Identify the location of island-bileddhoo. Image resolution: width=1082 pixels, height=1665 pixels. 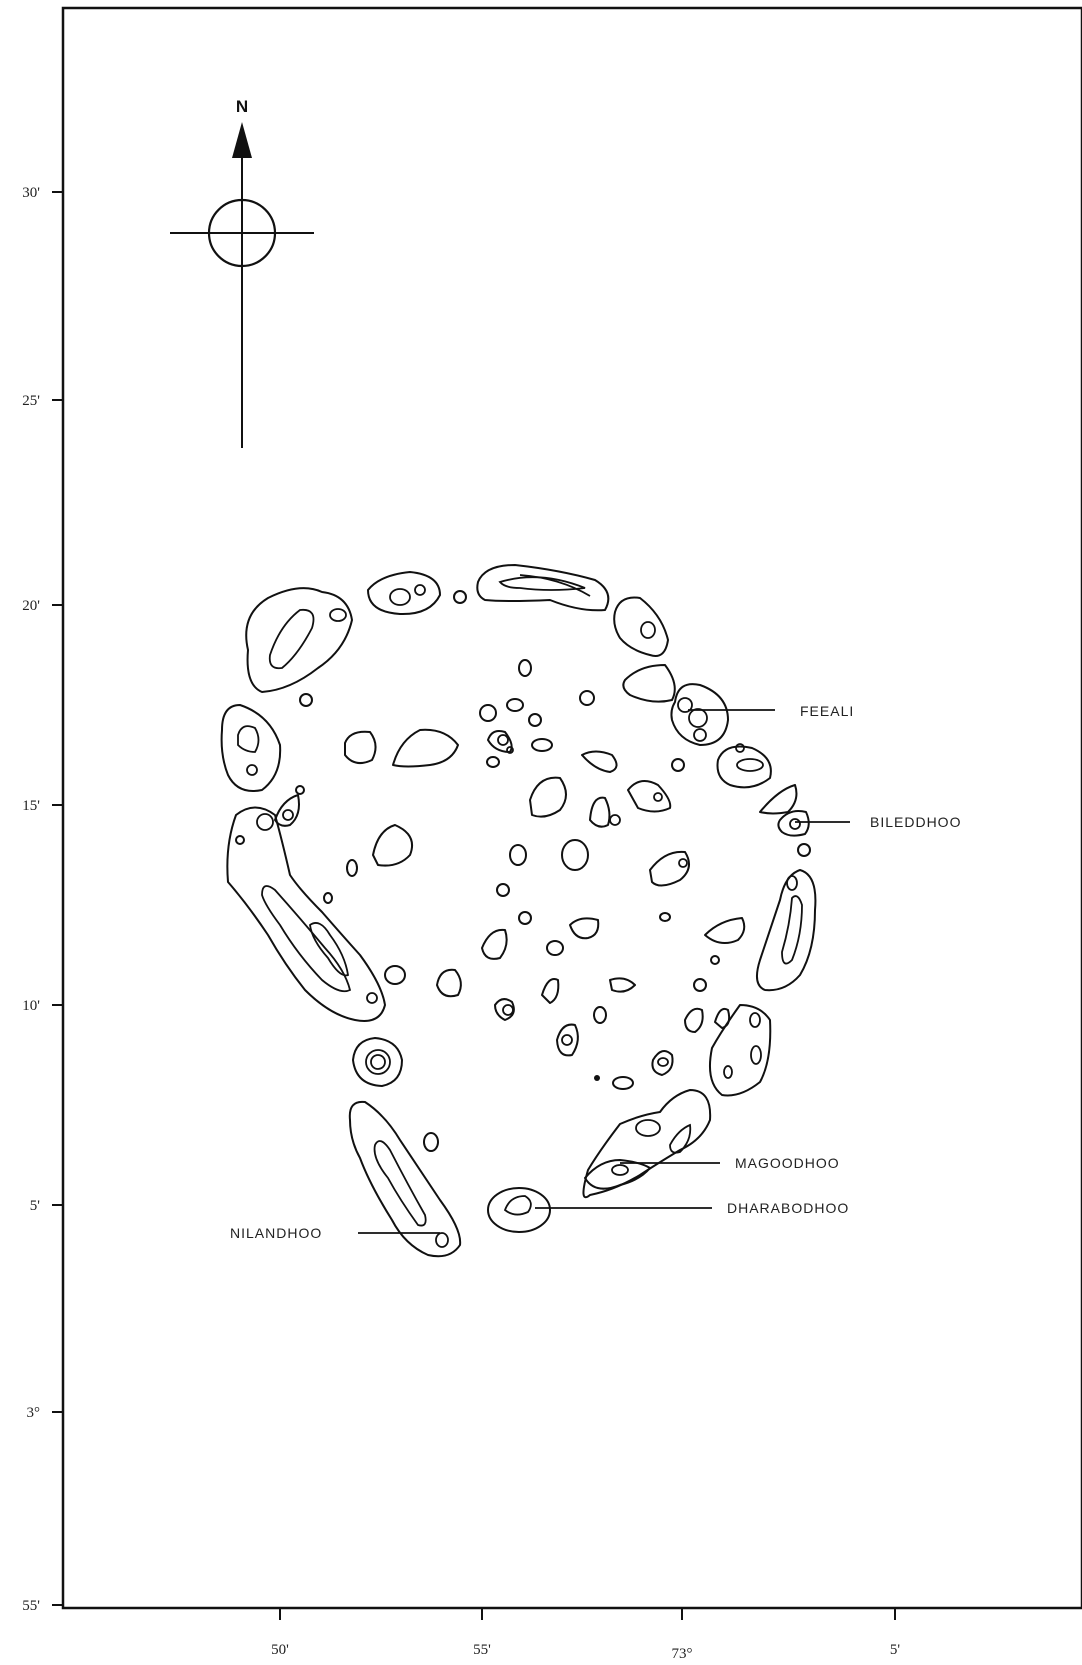
(793, 823).